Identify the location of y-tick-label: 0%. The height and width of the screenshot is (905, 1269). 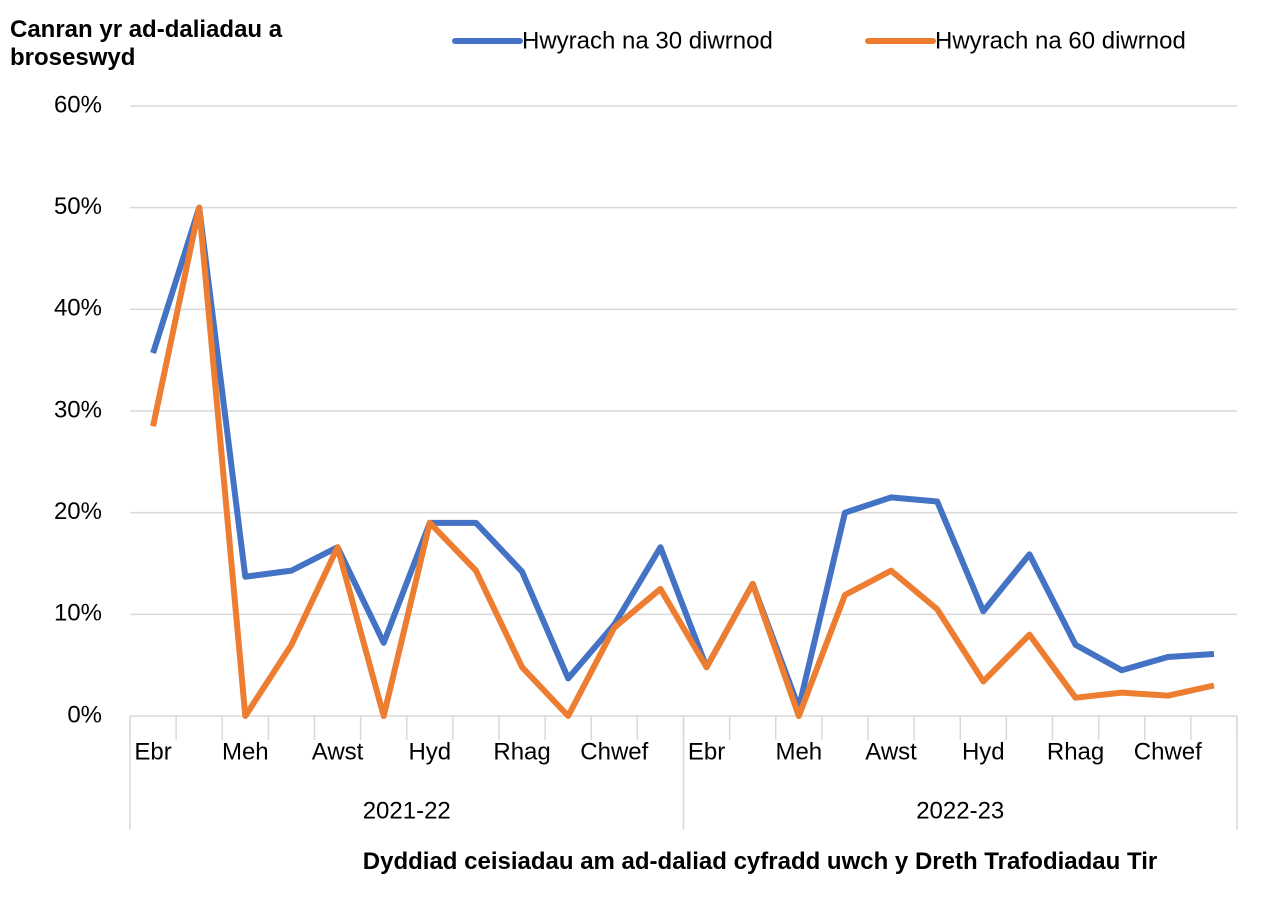
(84, 714).